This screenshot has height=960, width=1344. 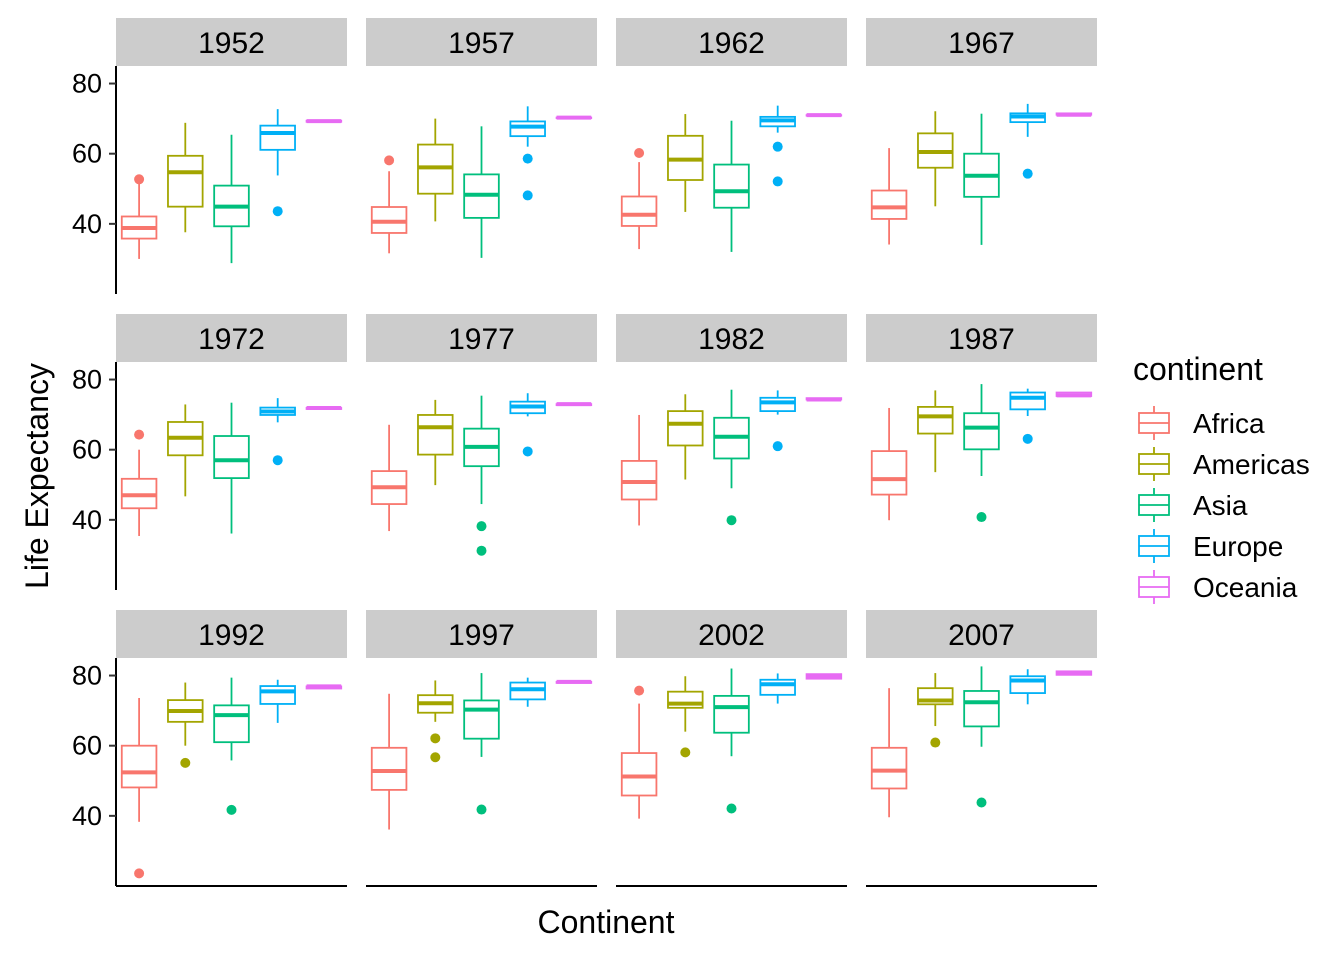 I want to click on facet-panel-2002: 2002, so click(x=731, y=748).